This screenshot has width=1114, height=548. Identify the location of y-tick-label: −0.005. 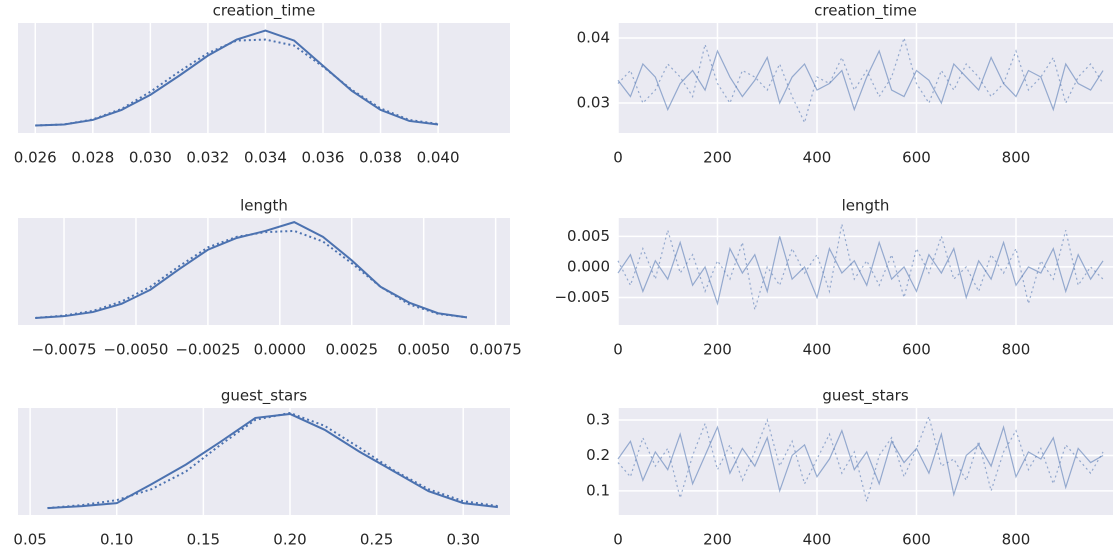
(582, 297).